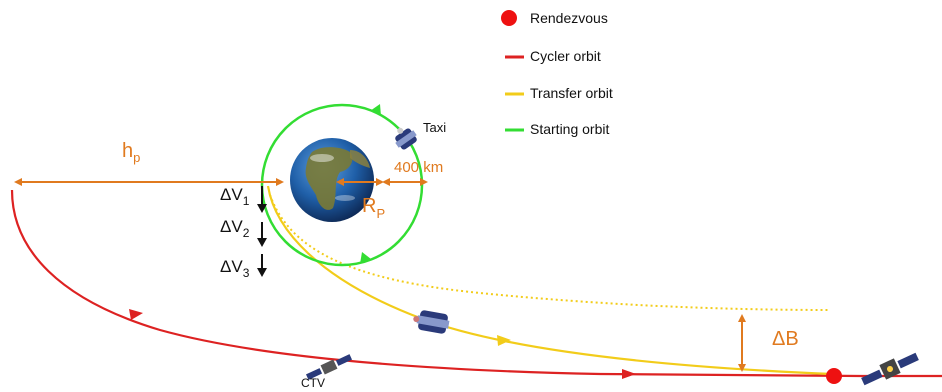 Image resolution: width=942 pixels, height=392 pixels. What do you see at coordinates (373, 208) in the screenshot?
I see `r-p-label: RP` at bounding box center [373, 208].